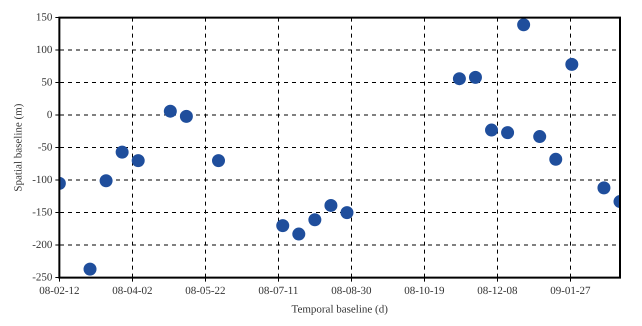  I want to click on x-tick-label: 08-02-12, so click(59, 291).